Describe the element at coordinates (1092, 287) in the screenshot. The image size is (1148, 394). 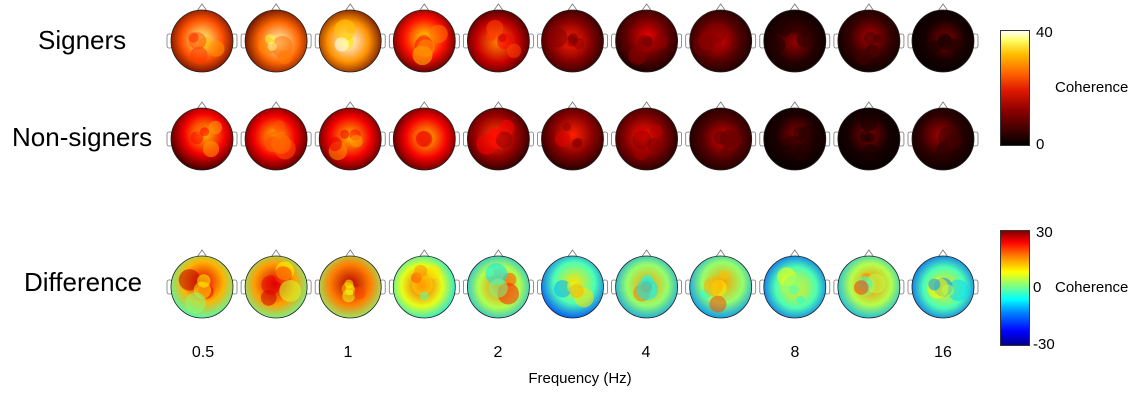
I see `colorbar-jet-label: Coherence` at that location.